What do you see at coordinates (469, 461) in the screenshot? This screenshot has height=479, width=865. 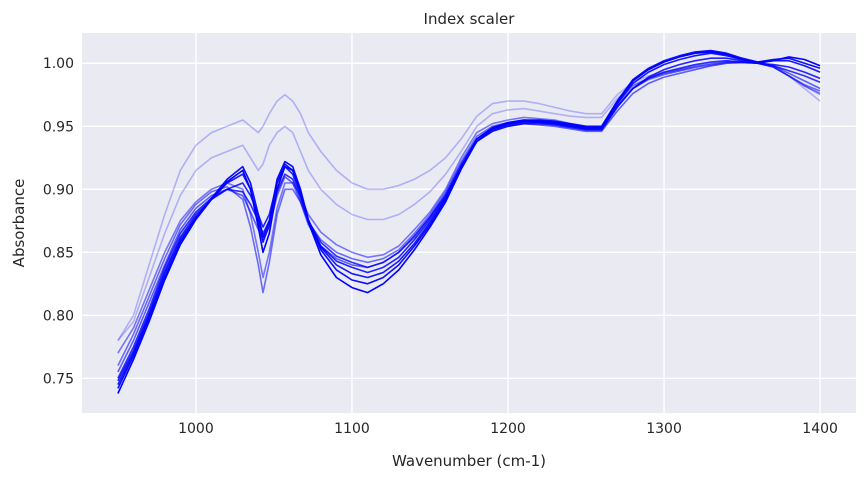 I see `x-axis-label: Wavenumber (cm-1)` at bounding box center [469, 461].